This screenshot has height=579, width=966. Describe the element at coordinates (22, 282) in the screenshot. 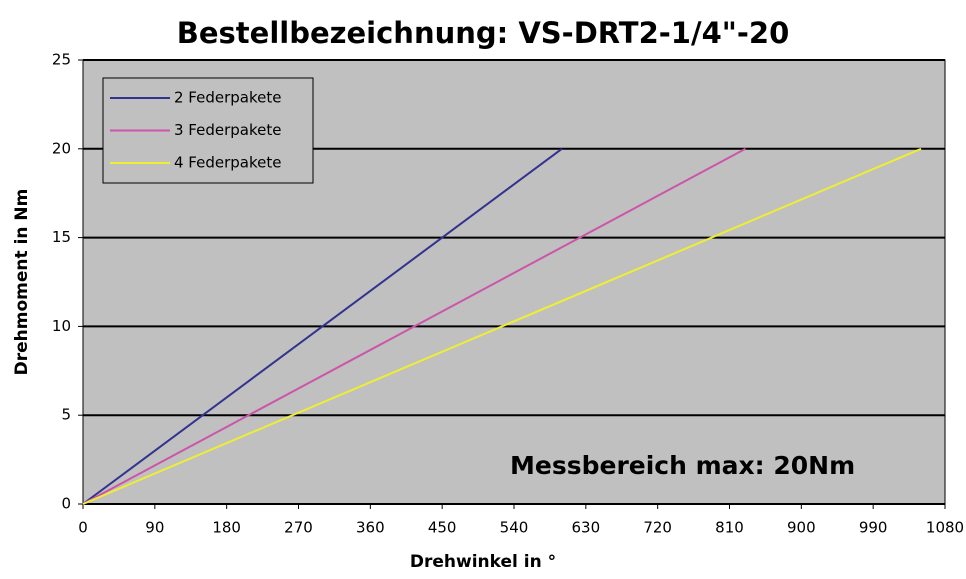

I see `y-axis-label: Drehmoment in Nm` at that location.